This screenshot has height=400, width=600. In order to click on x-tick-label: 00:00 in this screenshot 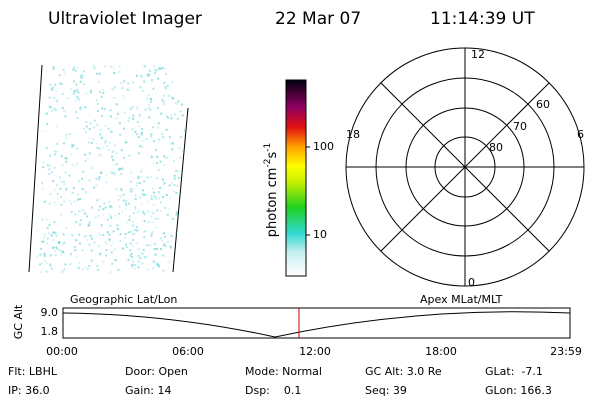, I will do `click(62, 351)`.